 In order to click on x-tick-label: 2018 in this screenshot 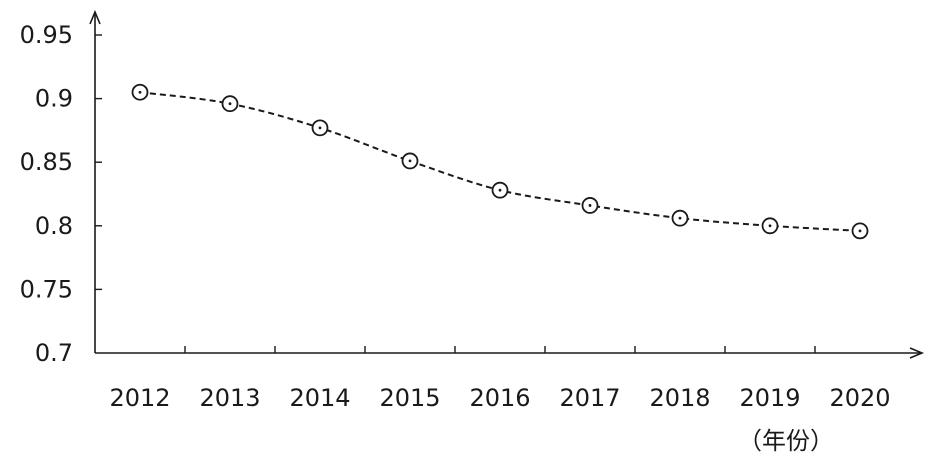, I will do `click(679, 398)`.